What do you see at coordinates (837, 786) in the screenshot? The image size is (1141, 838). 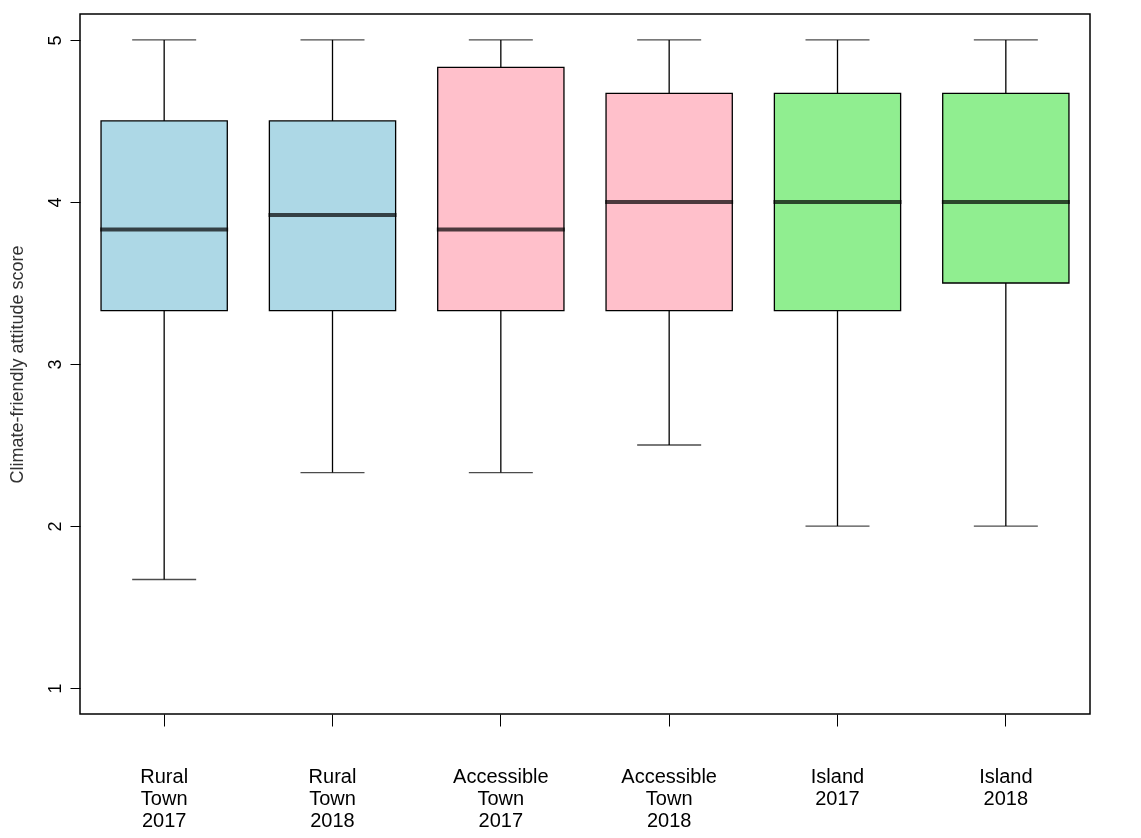 I see `x-tick-label: Island 2017` at bounding box center [837, 786].